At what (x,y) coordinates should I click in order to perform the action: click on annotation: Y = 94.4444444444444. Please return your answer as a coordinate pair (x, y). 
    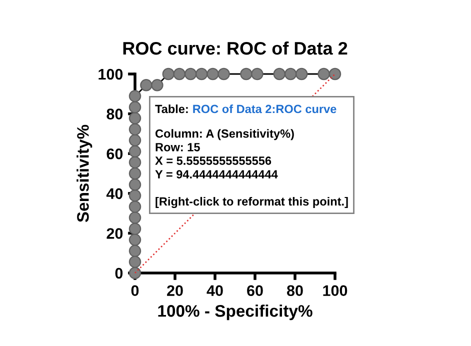
    Looking at the image, I should click on (216, 174).